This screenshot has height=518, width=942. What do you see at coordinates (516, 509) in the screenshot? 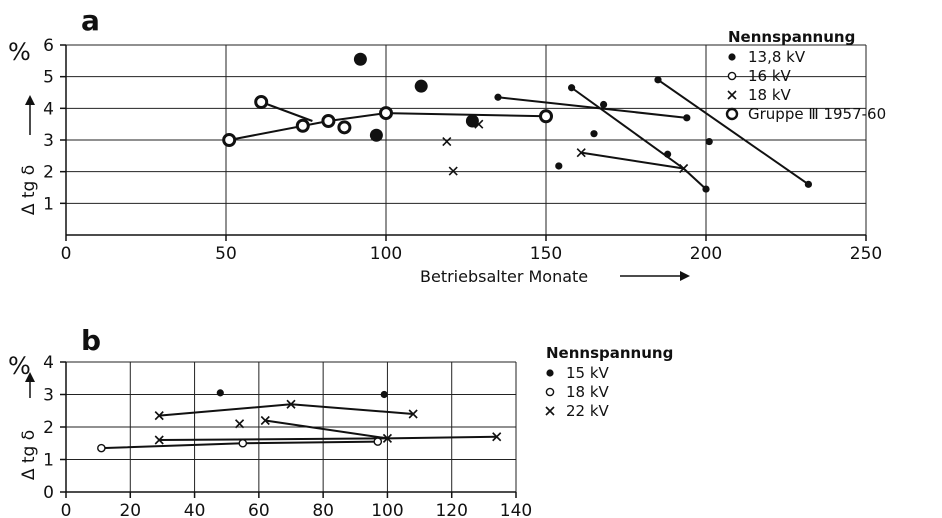
I see `x-tick-label: 140` at bounding box center [516, 509].